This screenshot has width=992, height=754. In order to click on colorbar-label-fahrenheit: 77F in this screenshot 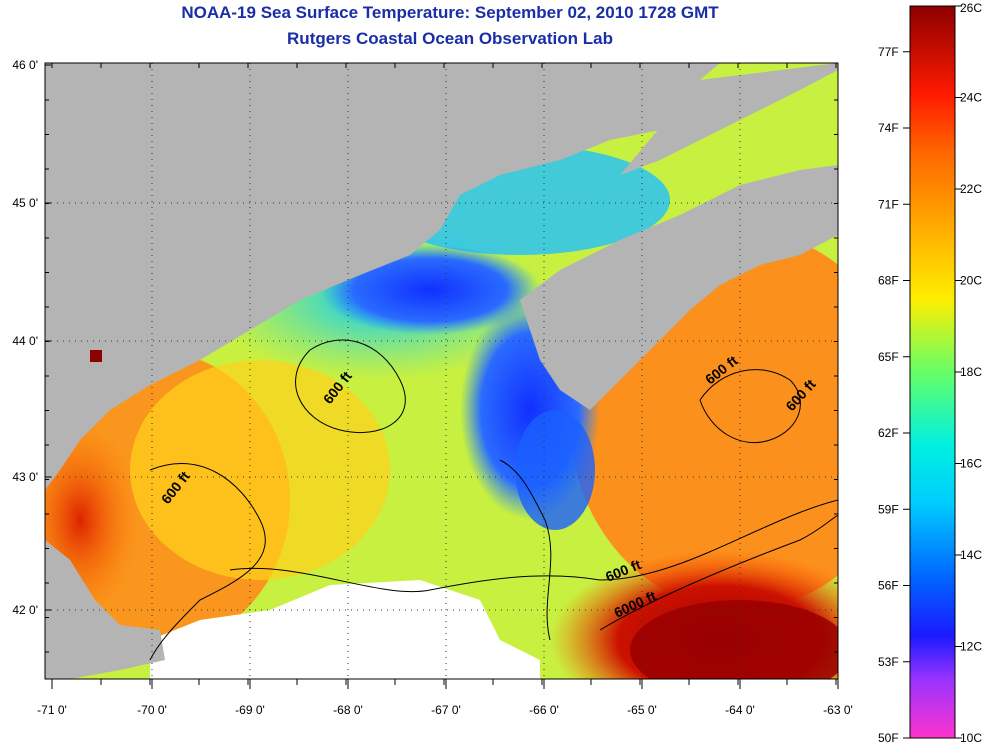, I will do `click(888, 52)`.